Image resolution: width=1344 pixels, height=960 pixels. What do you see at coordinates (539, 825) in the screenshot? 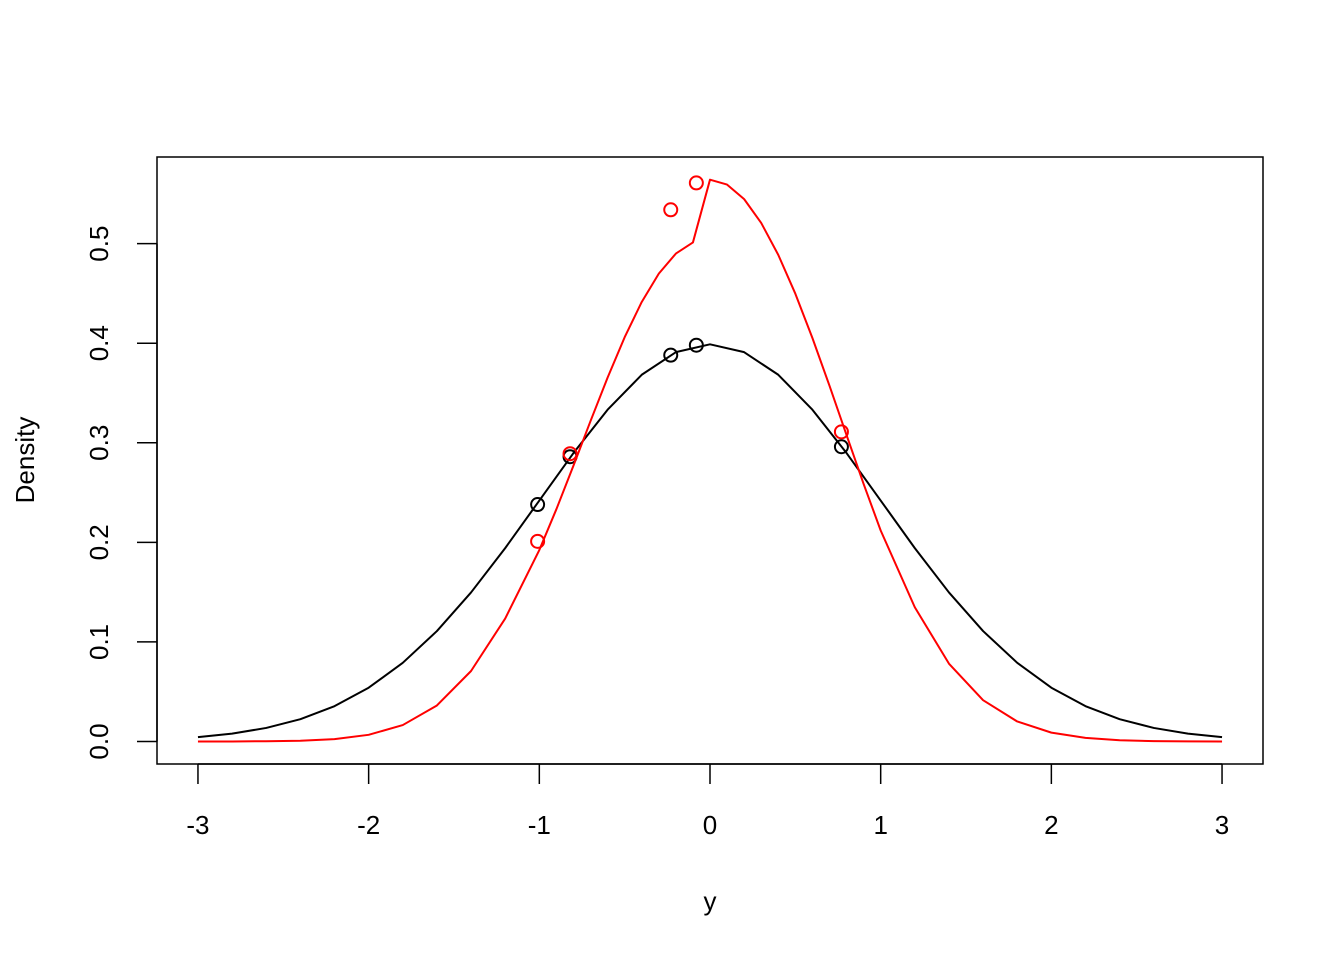
I see `x-tick-label: -1` at bounding box center [539, 825].